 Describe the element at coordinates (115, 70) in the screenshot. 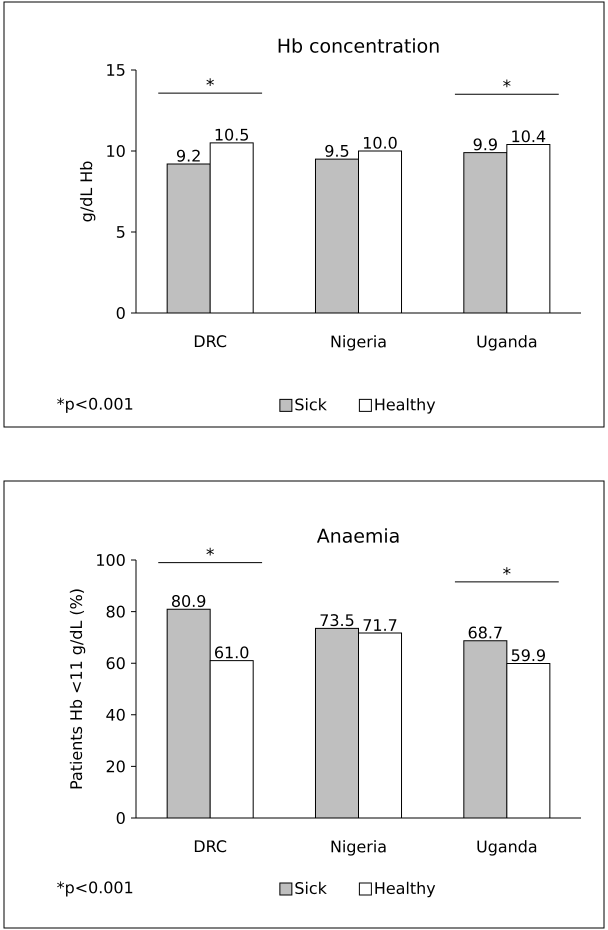

I see `y-tick-label: 15` at that location.